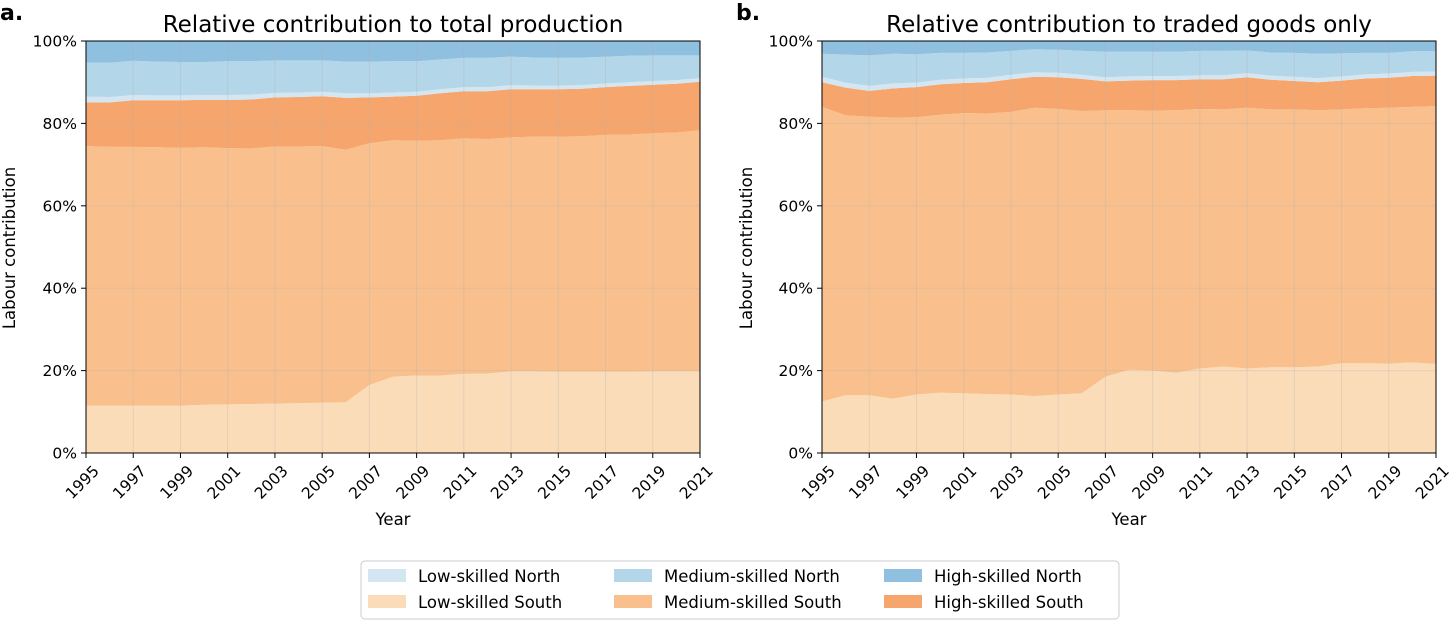 The image size is (1456, 621). I want to click on y-axis-label-a: Labour contribution, so click(9, 248).